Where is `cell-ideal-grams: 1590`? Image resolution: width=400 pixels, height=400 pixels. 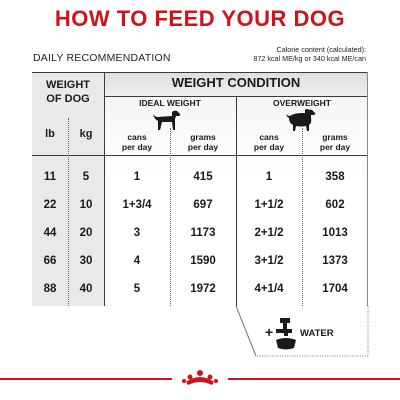 cell-ideal-grams: 1590 is located at coordinates (203, 261).